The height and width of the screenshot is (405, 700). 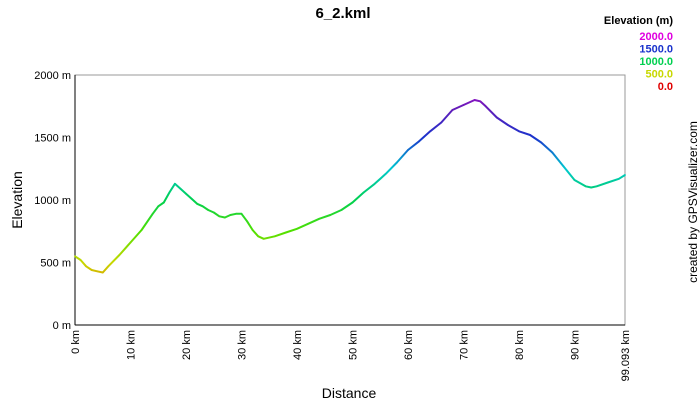 What do you see at coordinates (62, 326) in the screenshot?
I see `y-tick-label: 0 m` at bounding box center [62, 326].